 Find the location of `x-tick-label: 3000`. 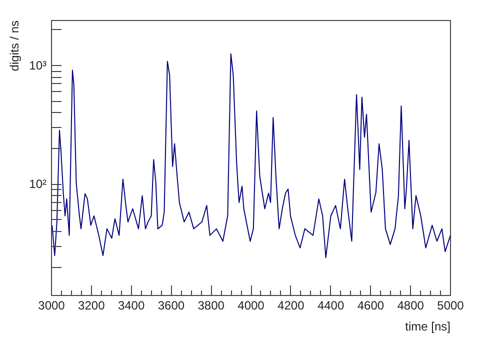

x-tick-label: 3000 is located at coordinates (52, 305).